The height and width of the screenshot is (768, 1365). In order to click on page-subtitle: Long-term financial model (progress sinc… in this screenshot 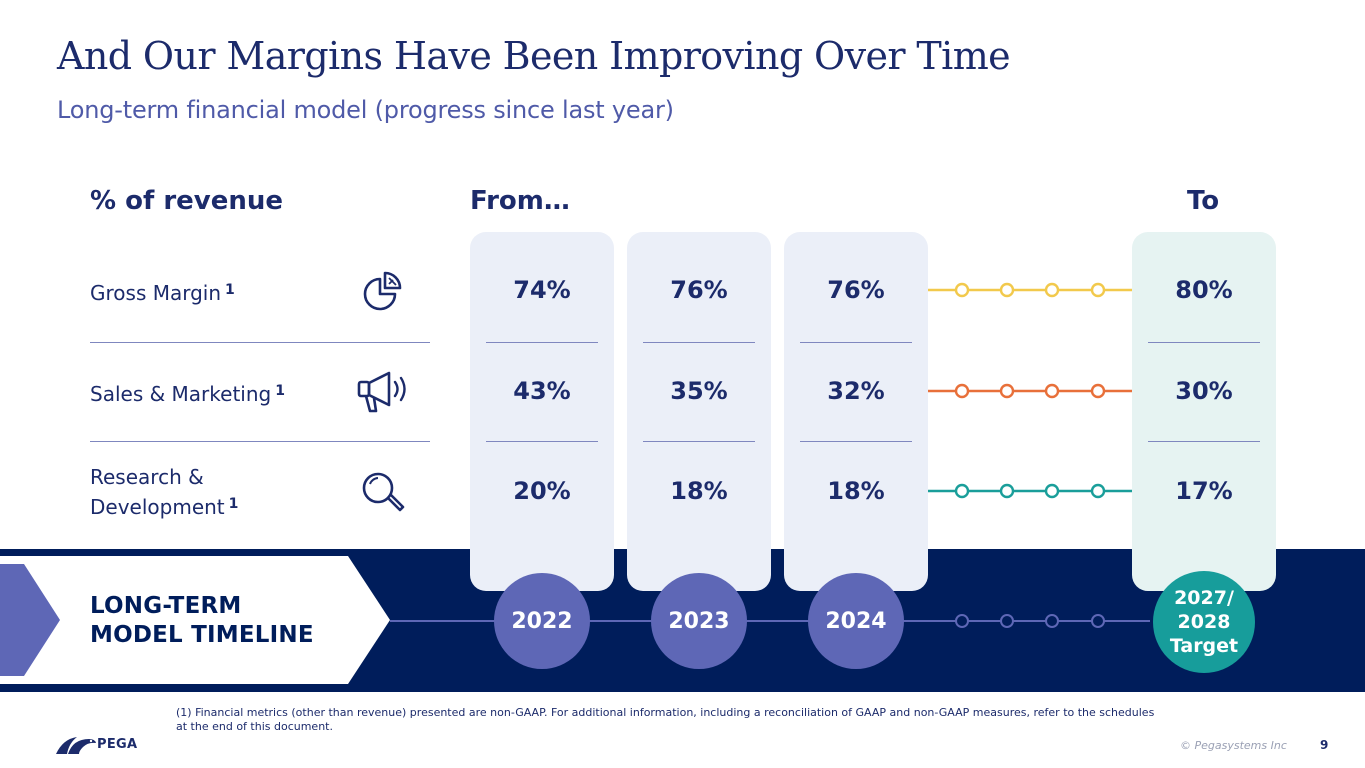, I will do `click(365, 110)`.